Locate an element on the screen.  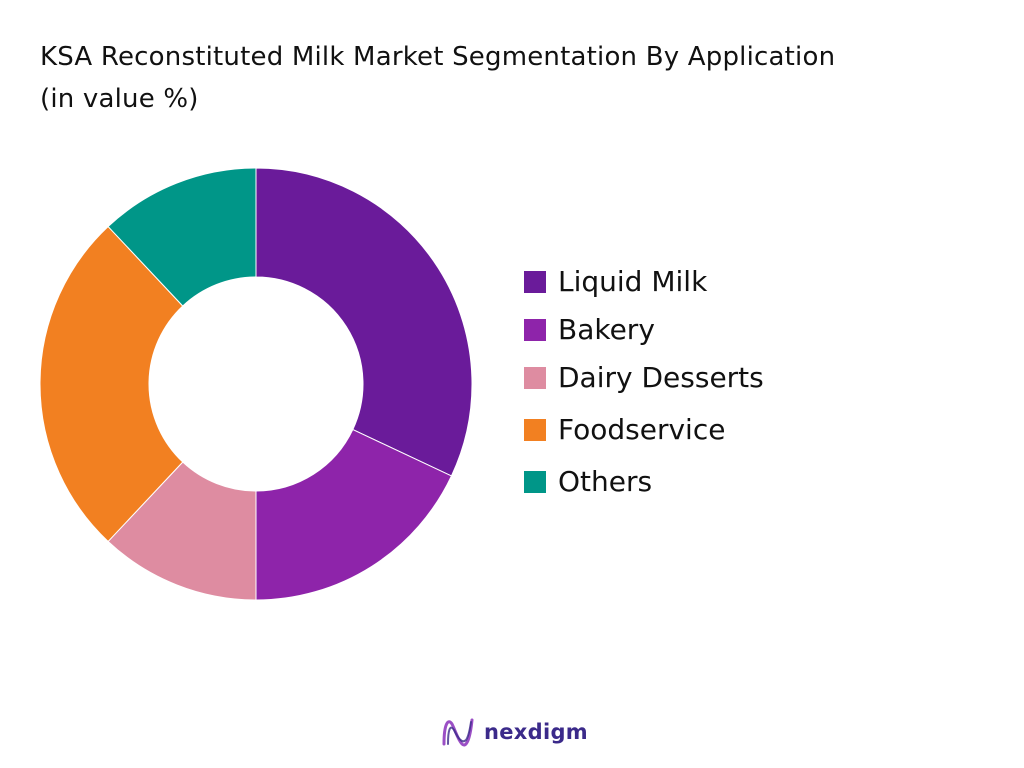
legend-item-foodservice: Foodservice is located at coordinates (624, 430).